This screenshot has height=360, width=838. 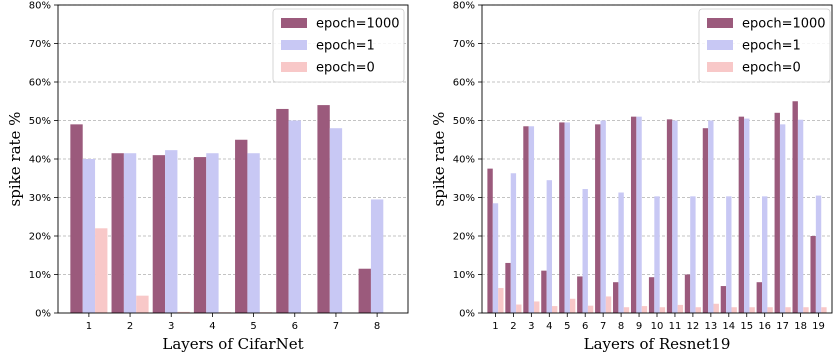 What do you see at coordinates (358, 24) in the screenshot?
I see `legend-entry: epoch=1000` at bounding box center [358, 24].